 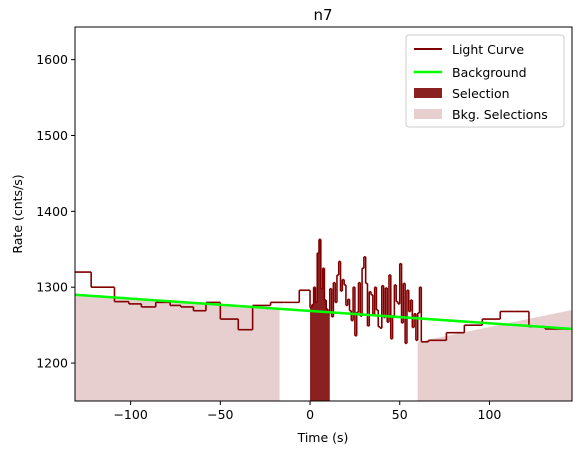 I want to click on x-tick-label: −50, so click(x=220, y=414).